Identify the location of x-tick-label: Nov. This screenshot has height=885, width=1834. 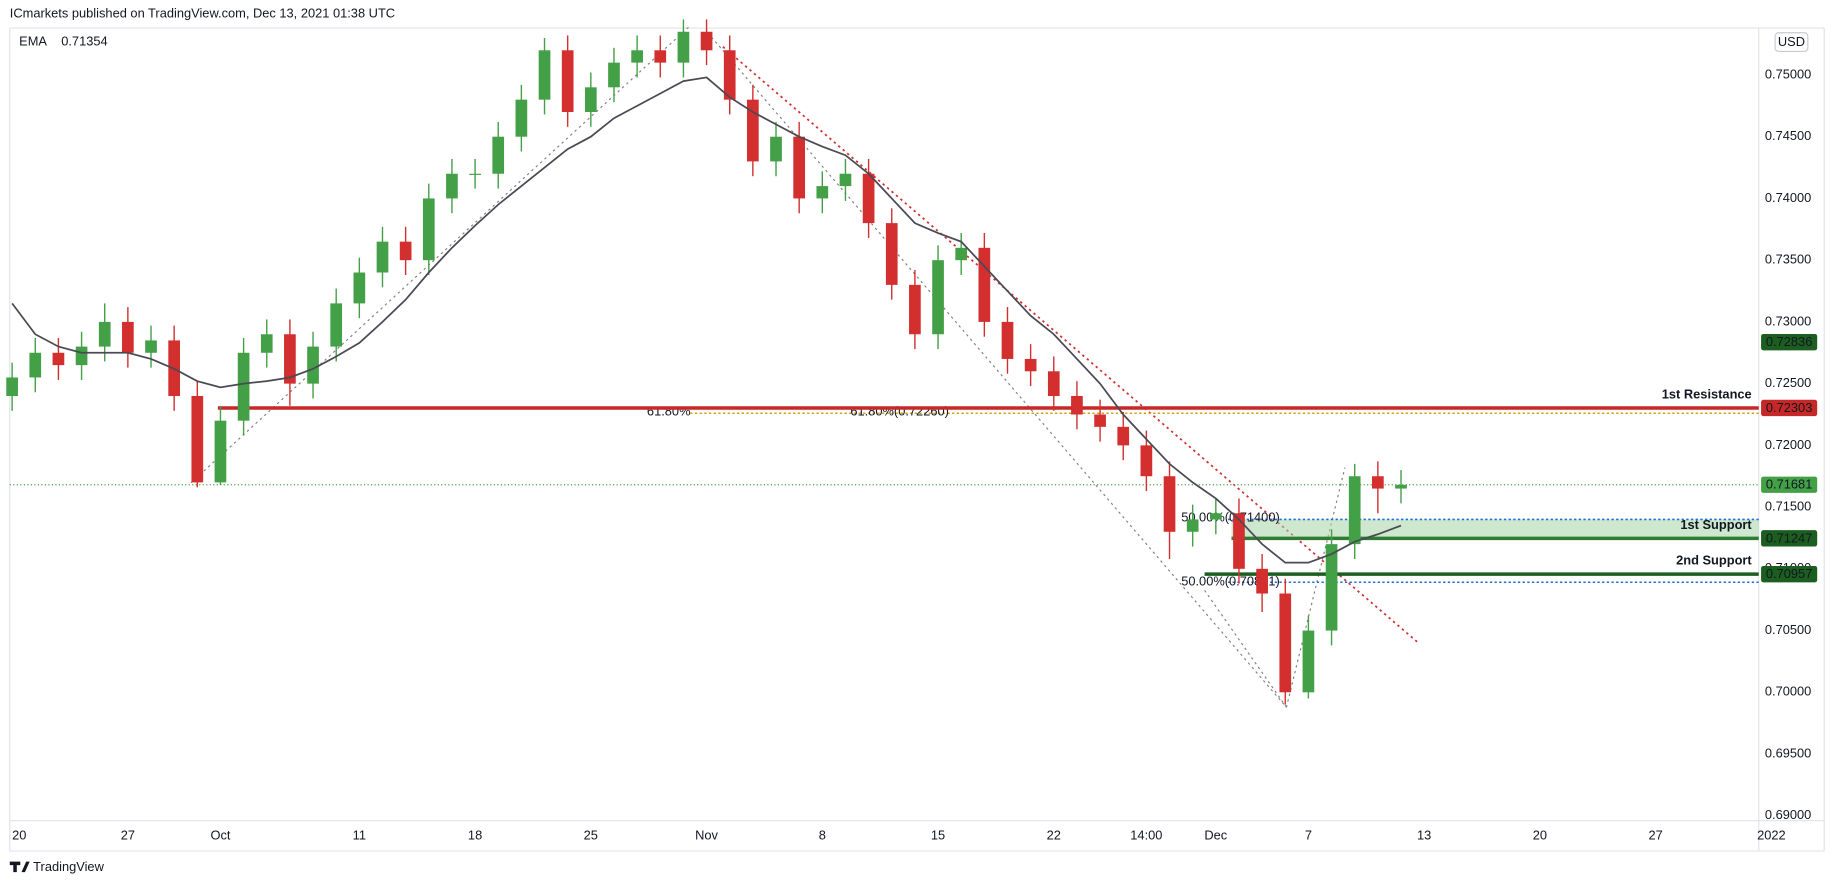
(706, 834).